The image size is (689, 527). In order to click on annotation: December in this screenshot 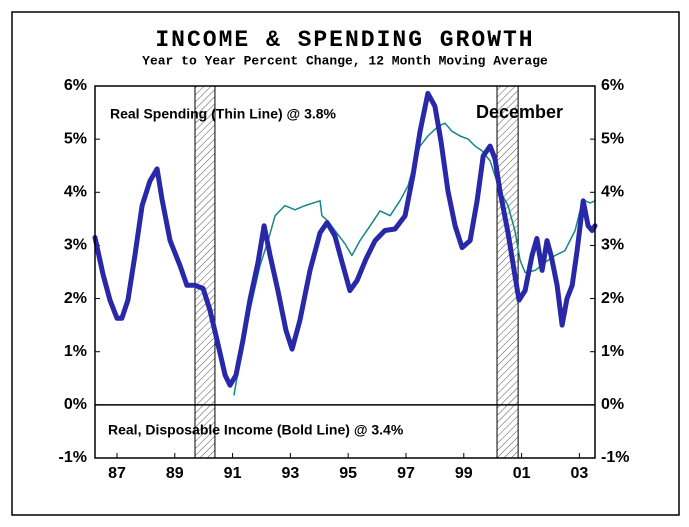, I will do `click(519, 112)`.